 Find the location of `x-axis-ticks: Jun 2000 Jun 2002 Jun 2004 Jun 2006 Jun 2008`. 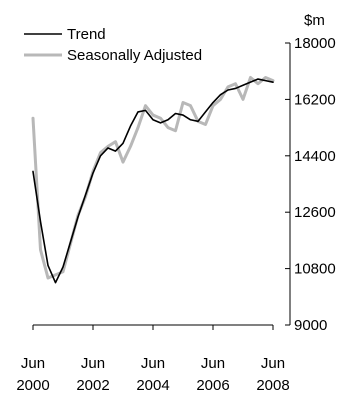

x-axis-ticks: Jun 2000 Jun 2002 Jun 2004 Jun 2006 Jun 2008 is located at coordinates (153, 359).